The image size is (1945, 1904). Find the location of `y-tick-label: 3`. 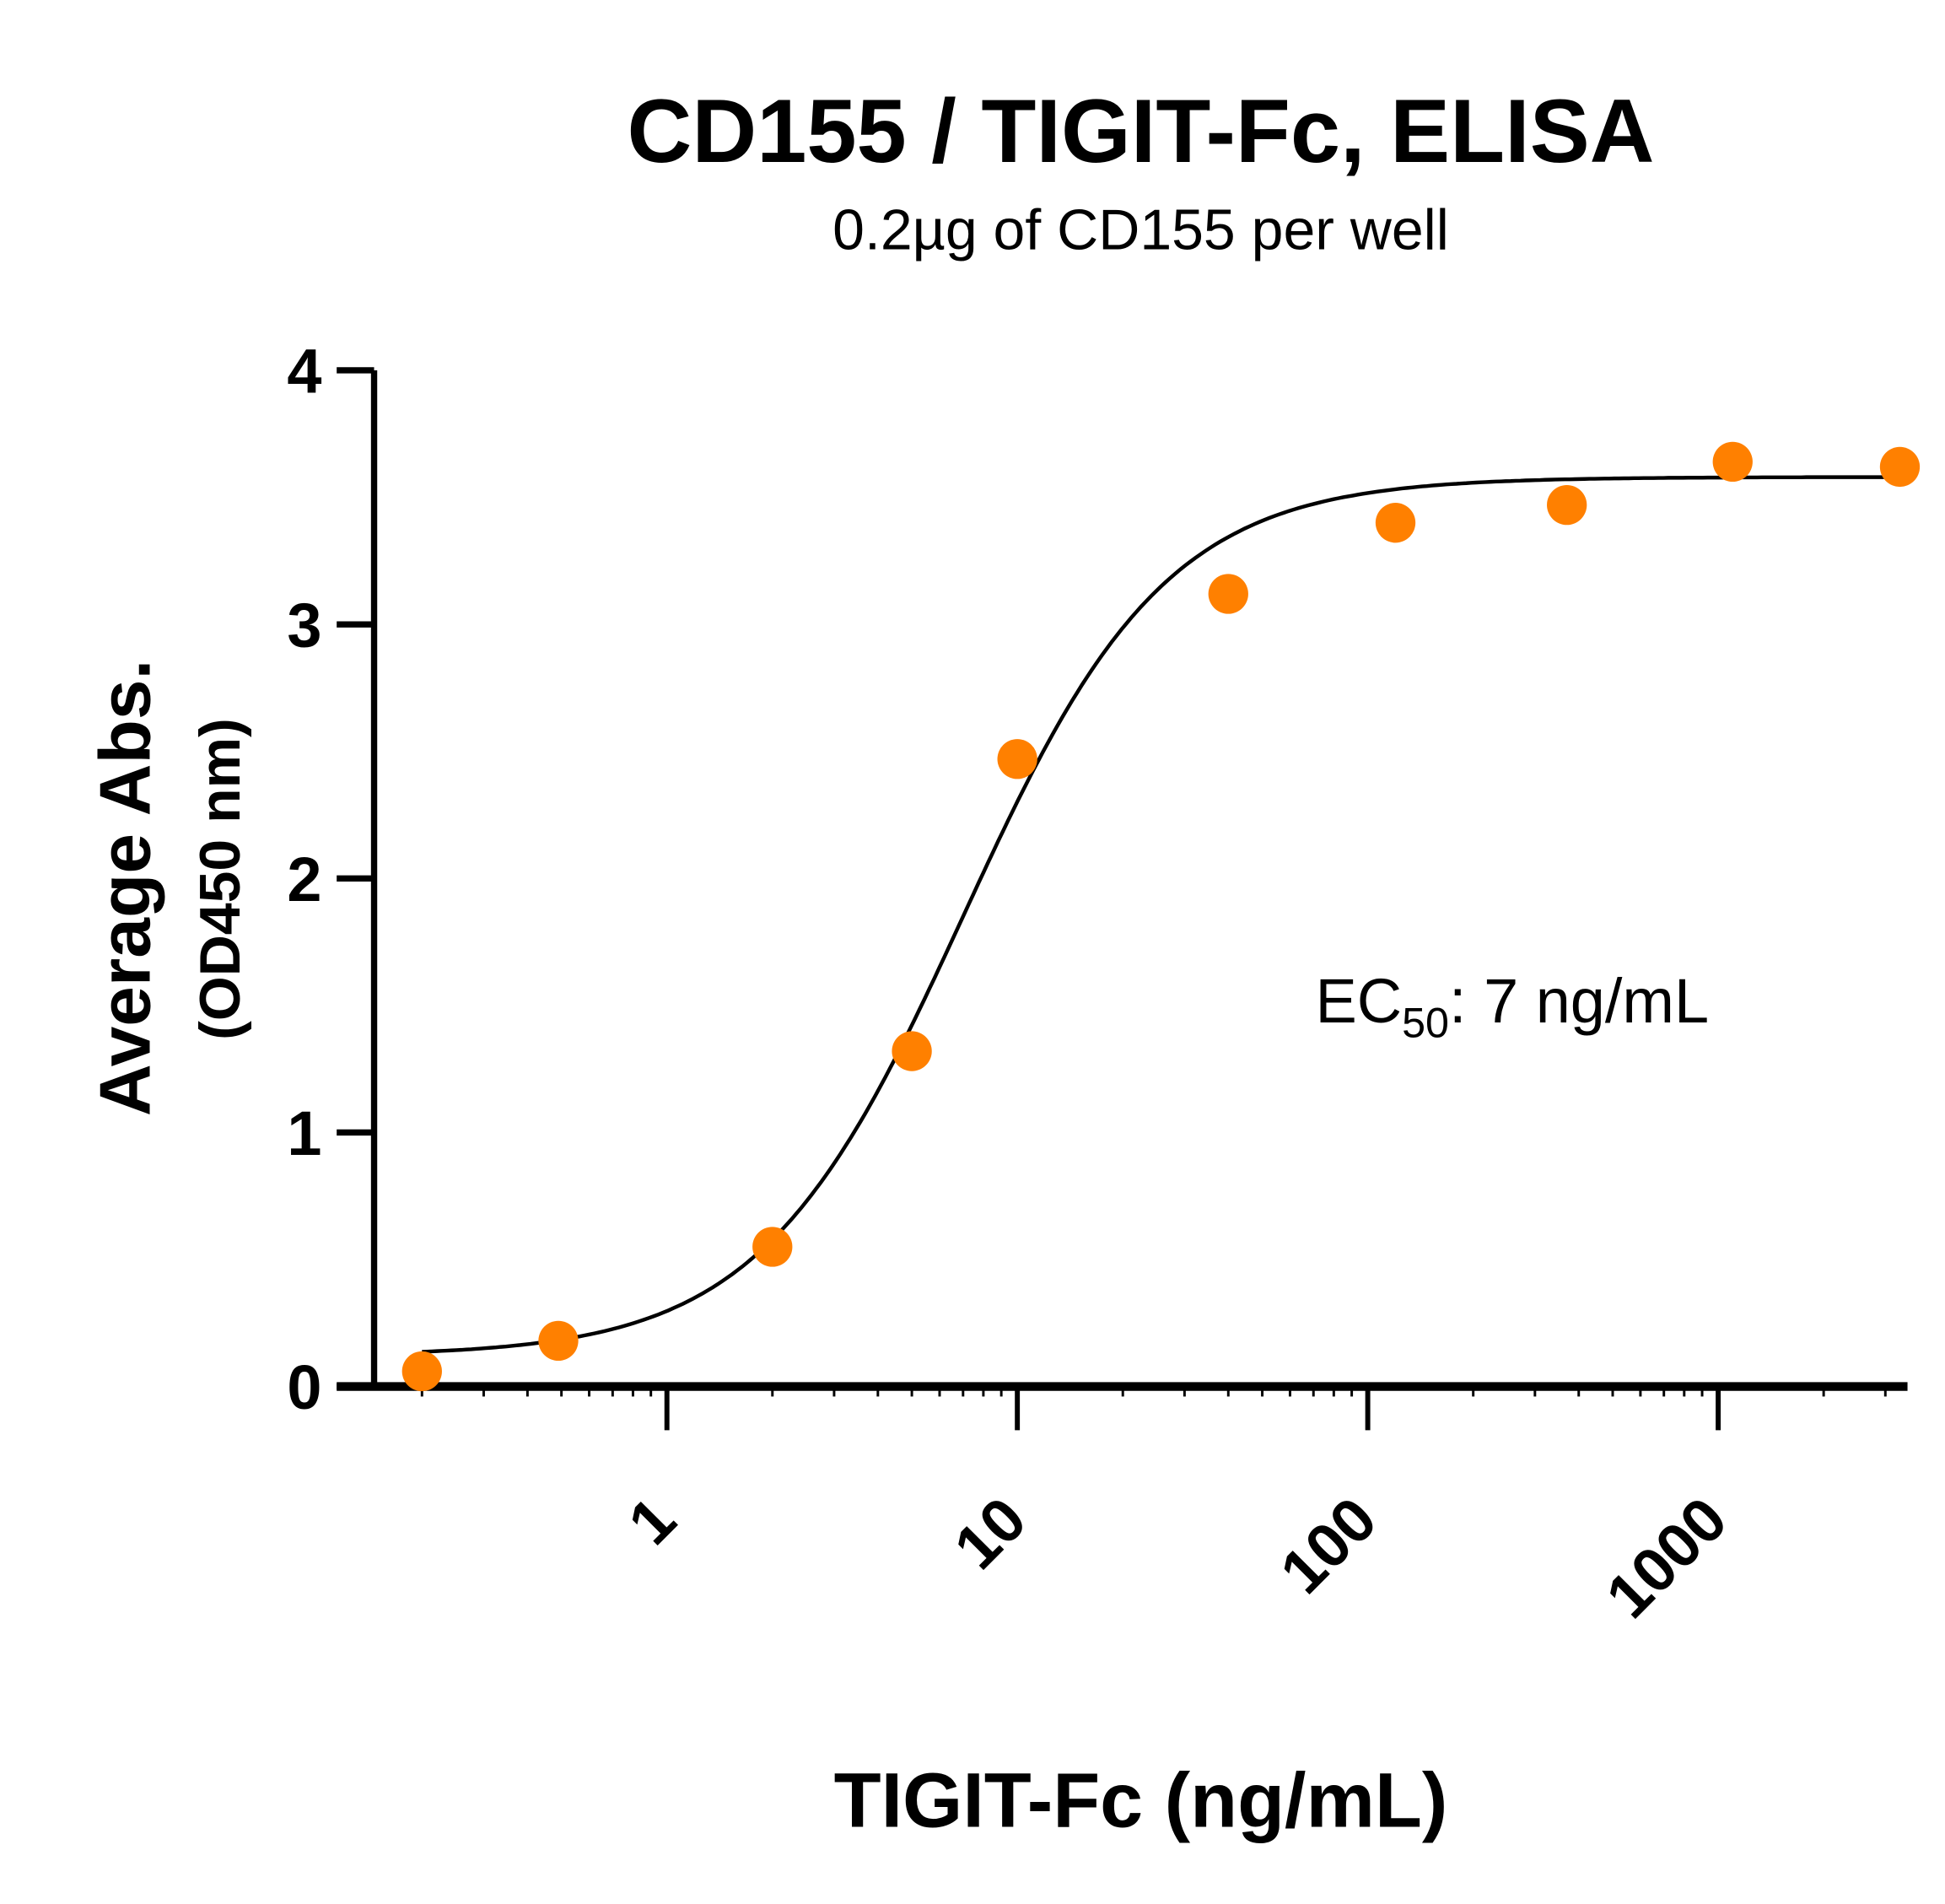

y-tick-label: 3 is located at coordinates (304, 626).